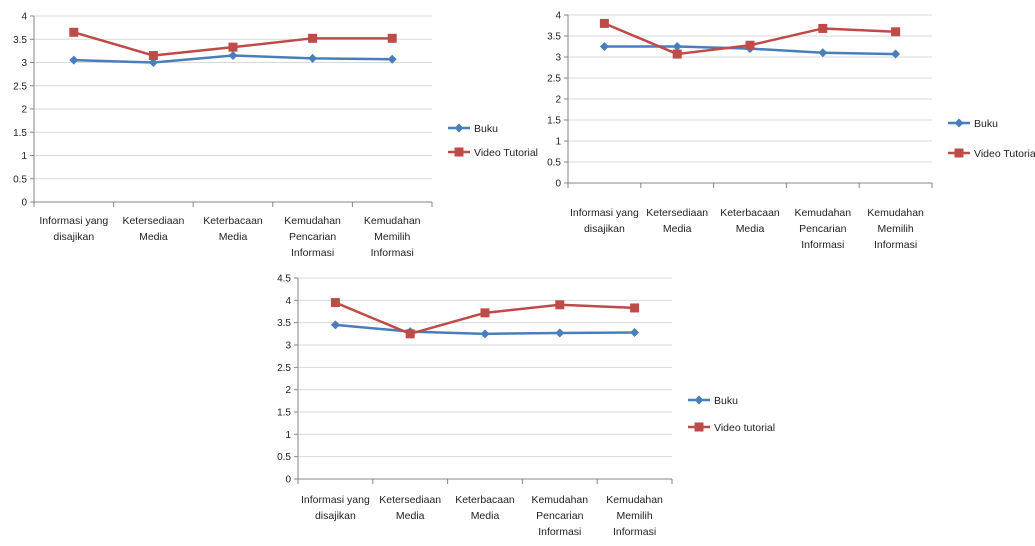 The width and height of the screenshot is (1035, 546). What do you see at coordinates (744, 428) in the screenshot?
I see `legend-label: Video tutorial` at bounding box center [744, 428].